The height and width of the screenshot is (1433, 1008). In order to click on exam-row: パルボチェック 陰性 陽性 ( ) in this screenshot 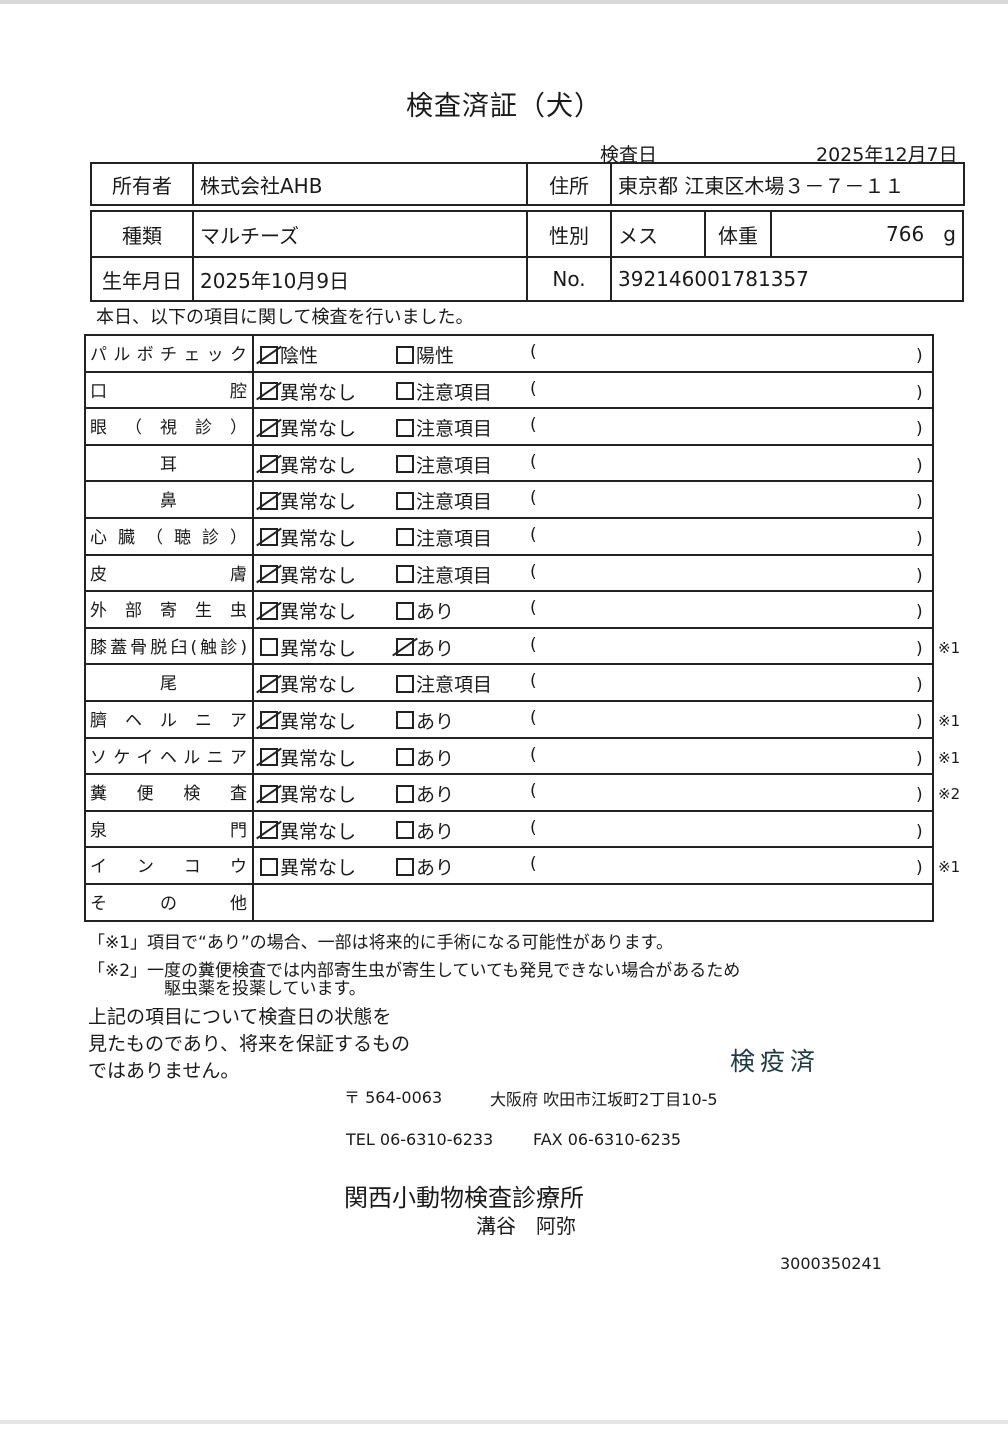, I will do `click(510, 354)`.